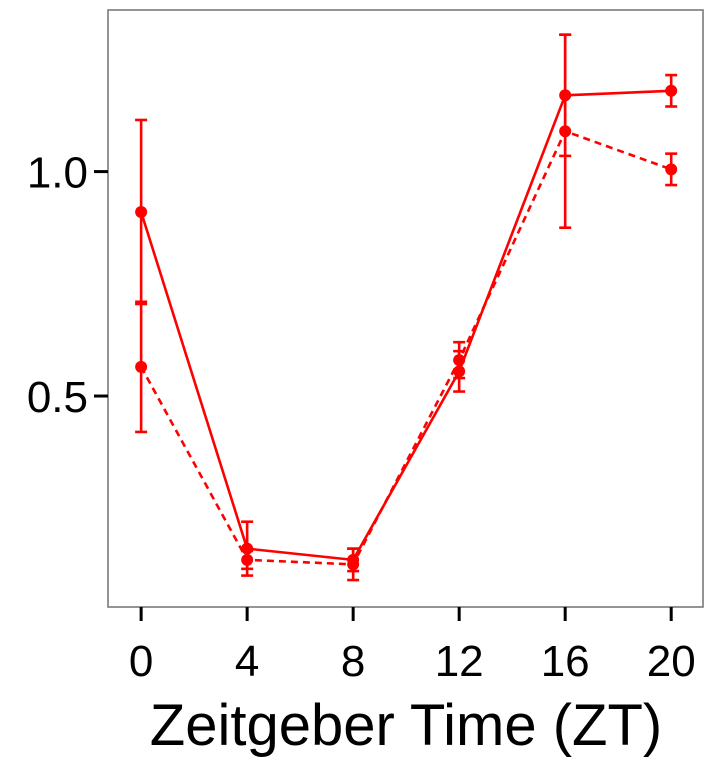  I want to click on x-axis-title: Zeitgeber Time (ZT), so click(406, 725).